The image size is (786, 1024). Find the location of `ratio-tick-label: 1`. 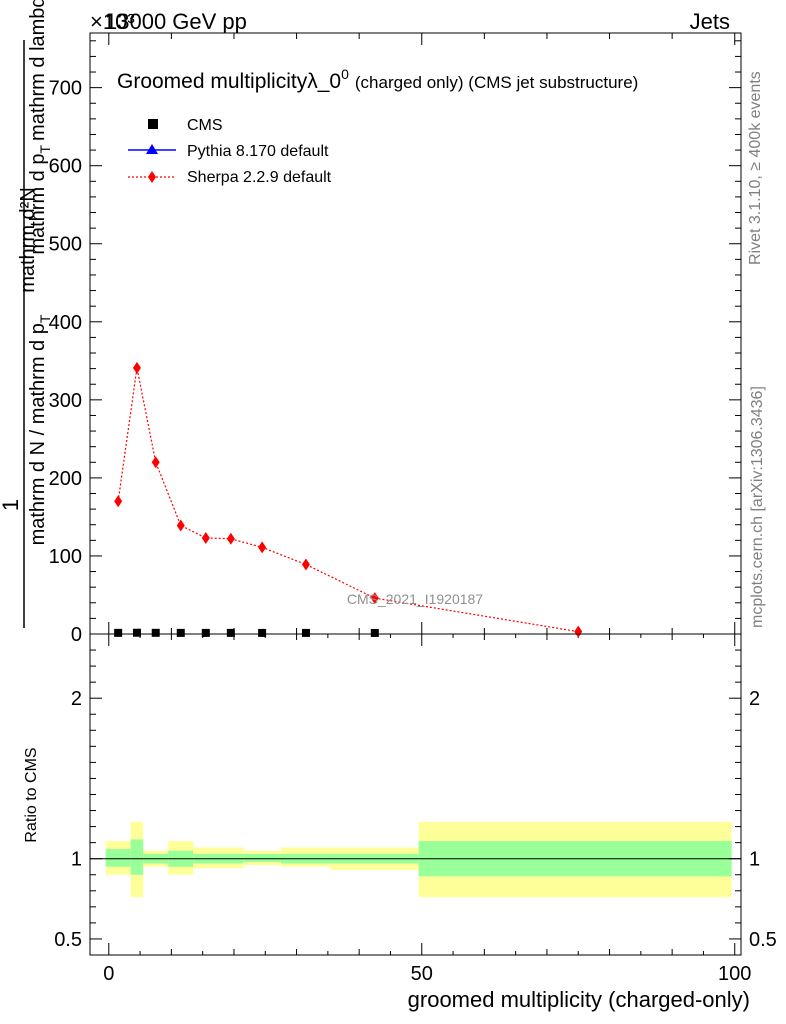

ratio-tick-label: 1 is located at coordinates (76, 860).